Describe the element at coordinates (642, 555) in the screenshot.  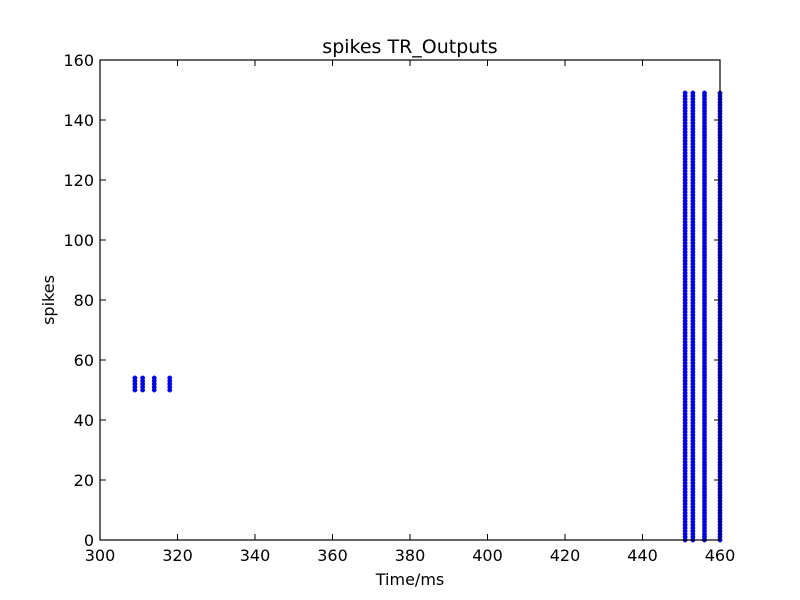
I see `x-tick-label: 440` at that location.